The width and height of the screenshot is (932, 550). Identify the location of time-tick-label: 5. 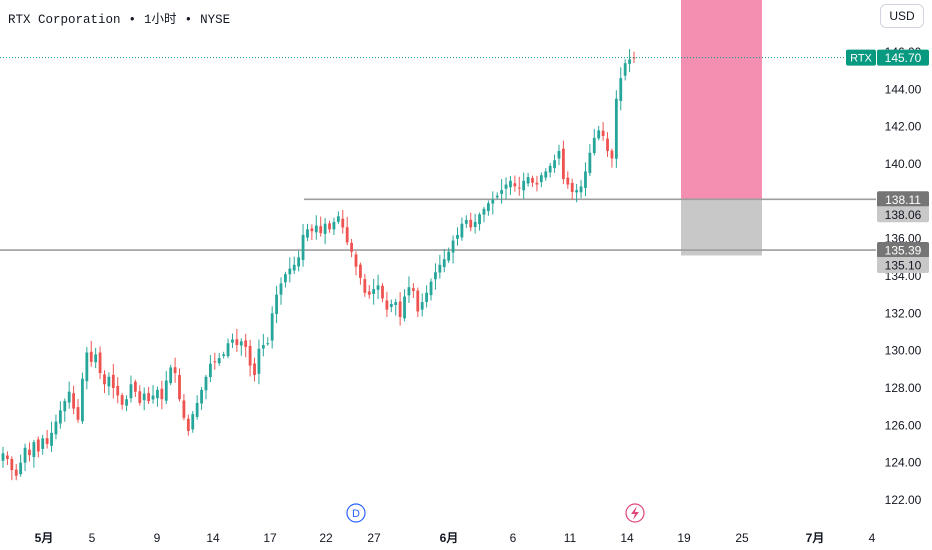
(92, 538).